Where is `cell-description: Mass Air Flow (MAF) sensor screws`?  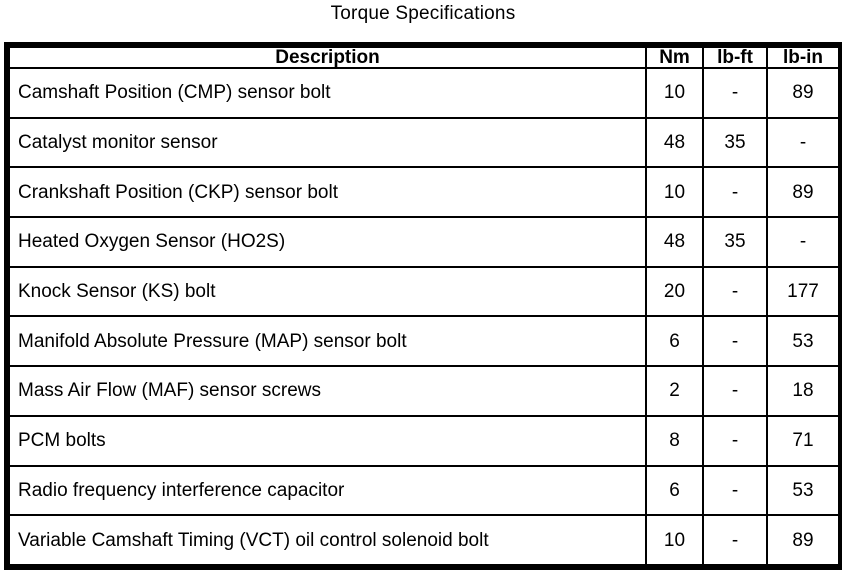 cell-description: Mass Air Flow (MAF) sensor screws is located at coordinates (327, 391).